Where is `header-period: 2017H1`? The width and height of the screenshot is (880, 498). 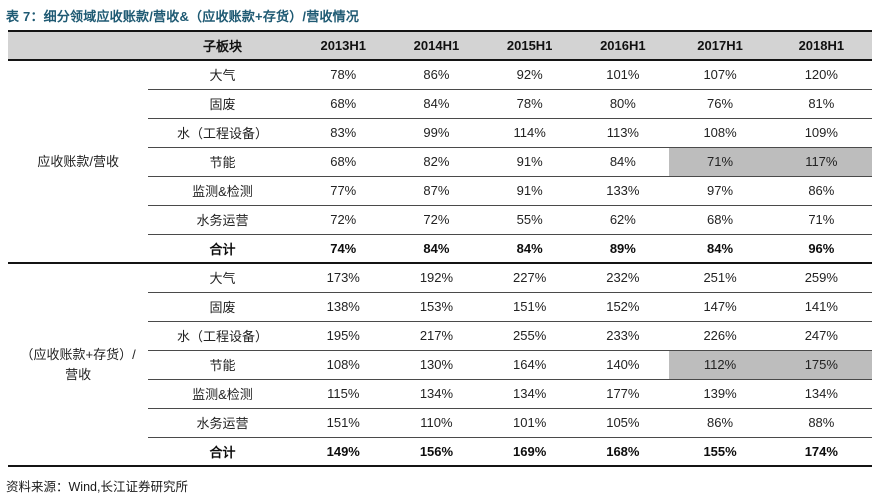 header-period: 2017H1 is located at coordinates (720, 45).